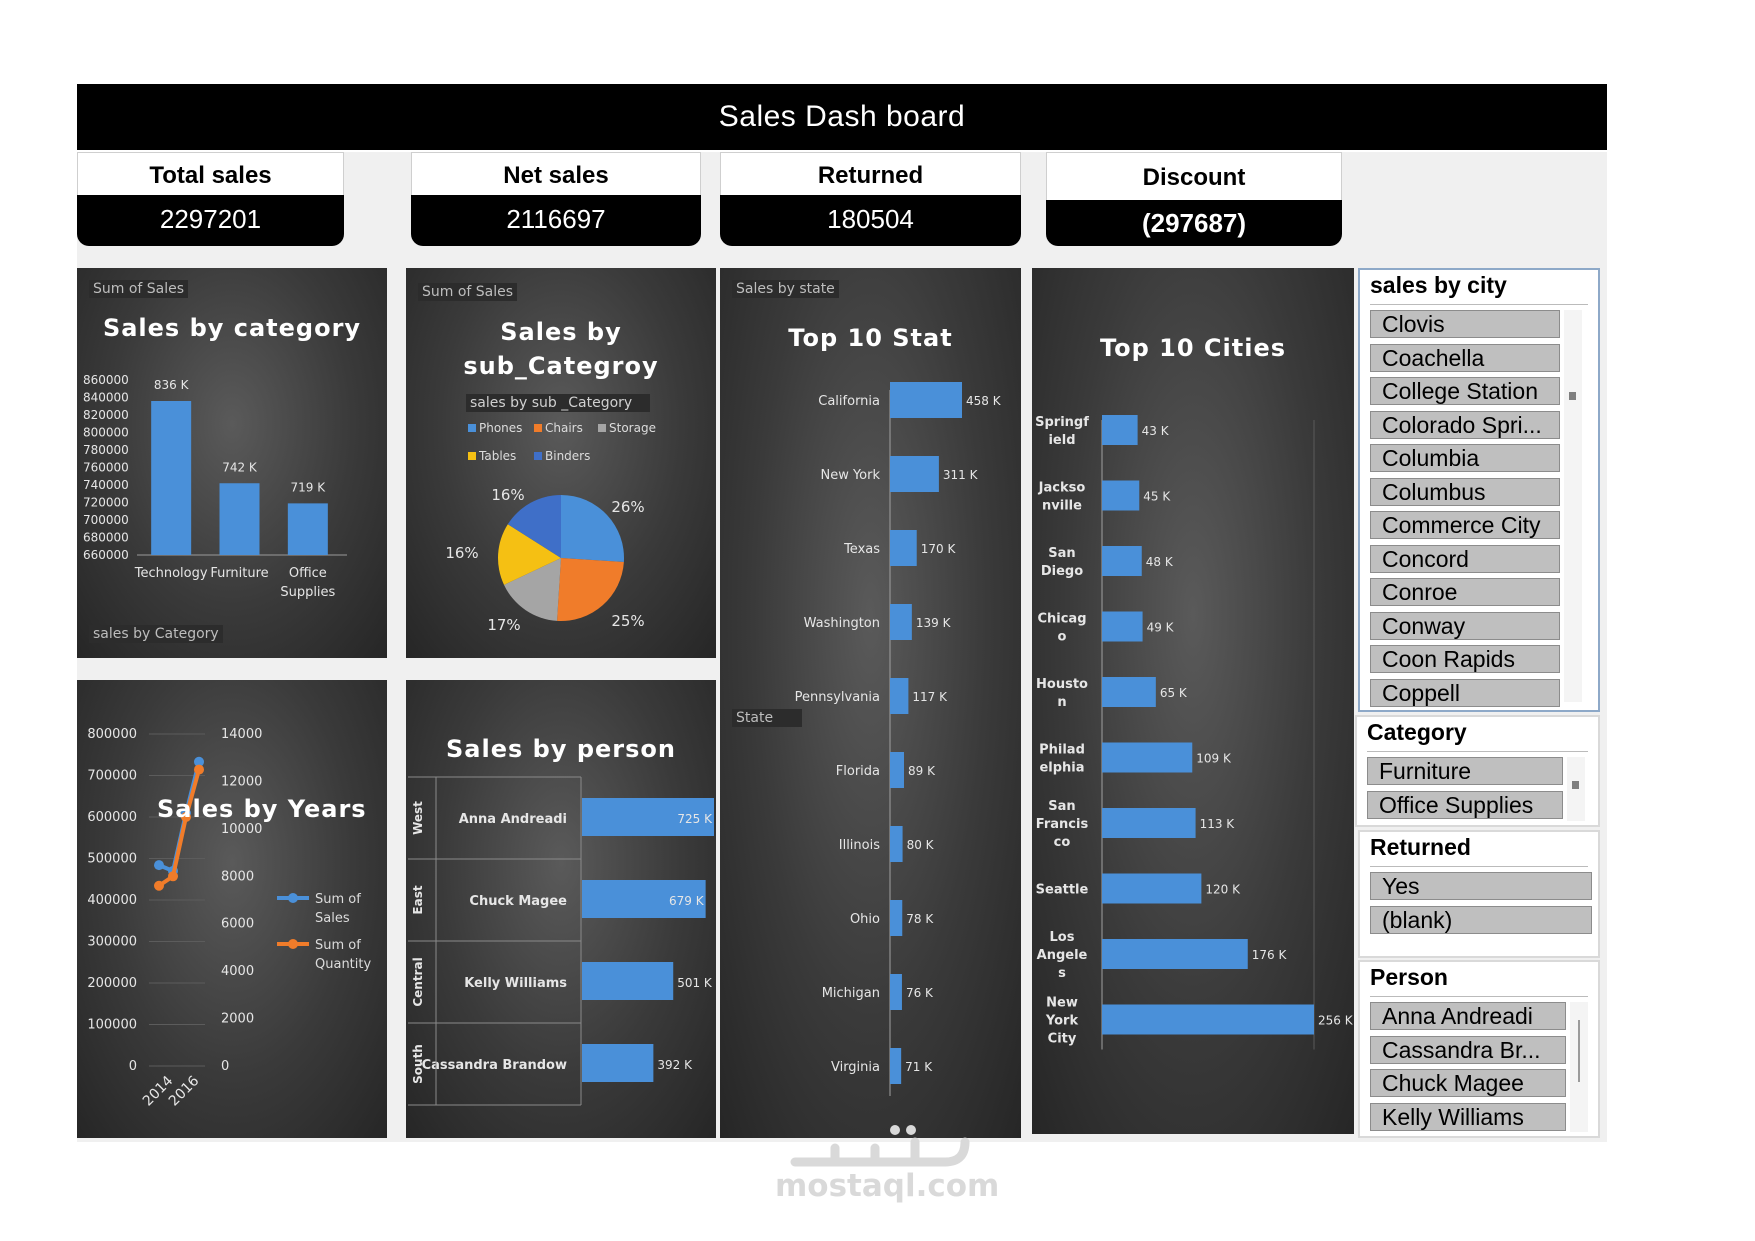 This screenshot has width=1755, height=1241. I want to click on svg-cities-bar-label: 256 K, so click(1336, 1021).